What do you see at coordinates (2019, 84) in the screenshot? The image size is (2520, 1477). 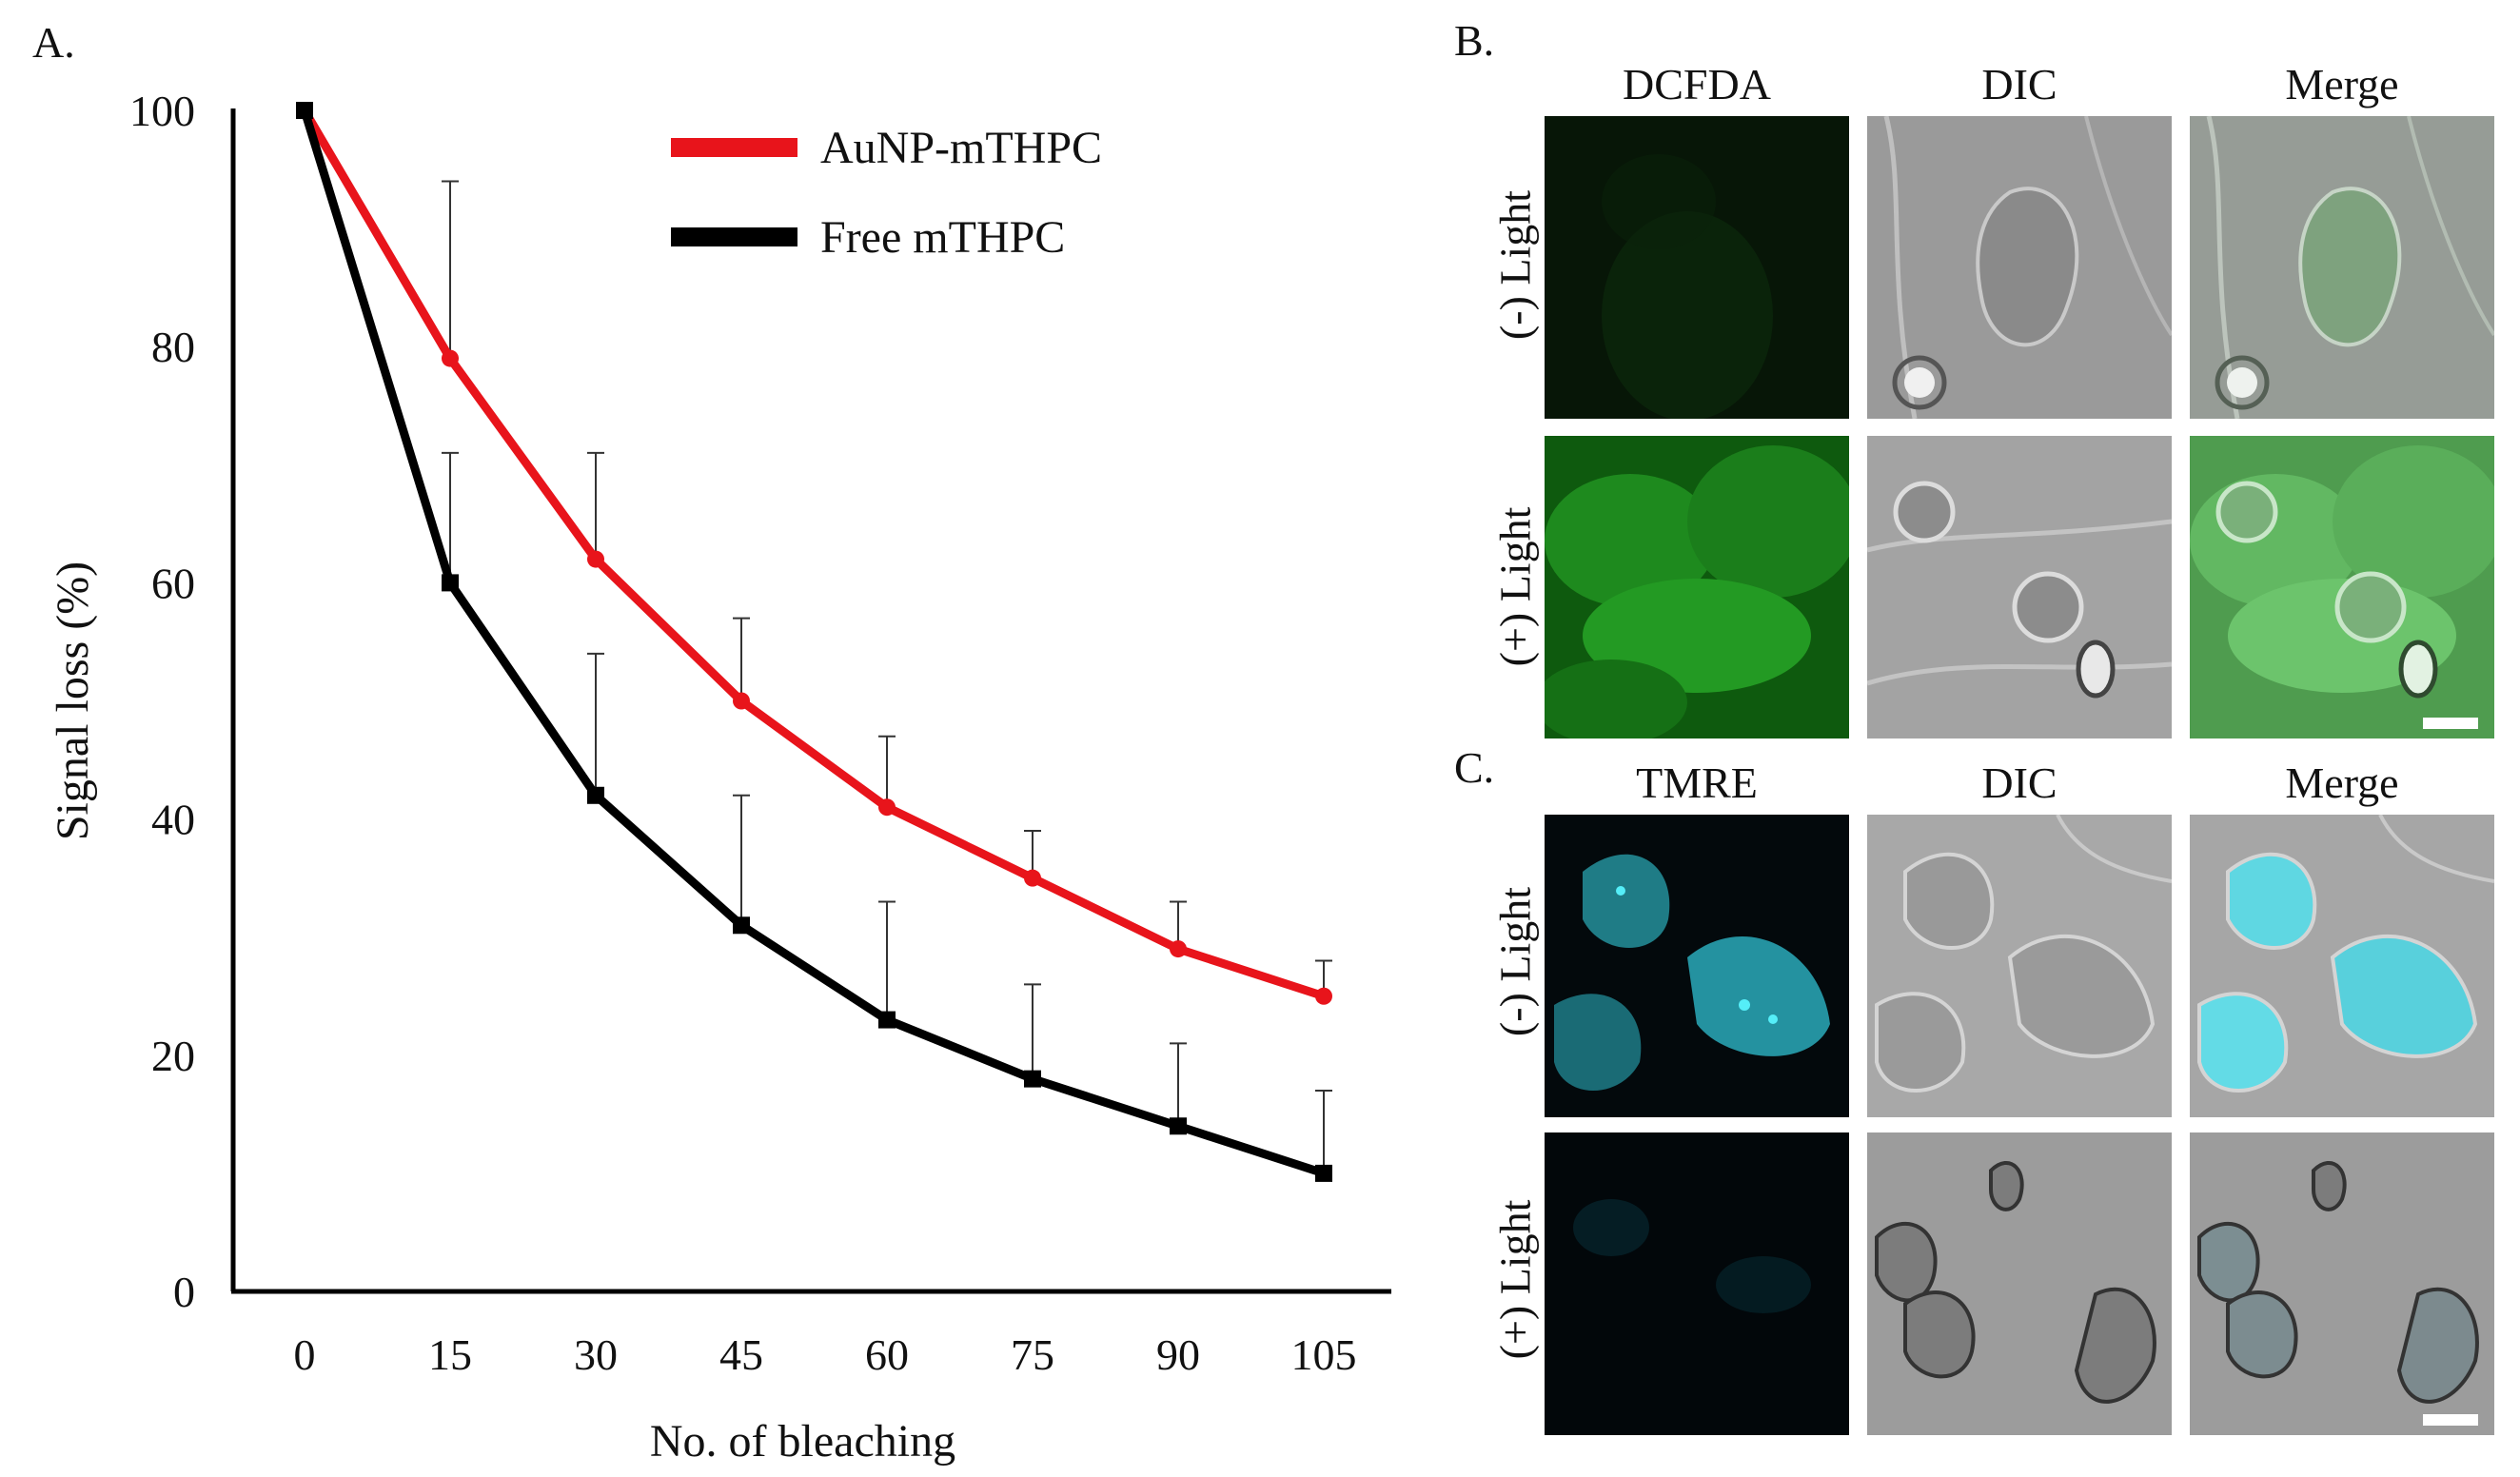 I see `panel-b-column-header-dic: DIC` at bounding box center [2019, 84].